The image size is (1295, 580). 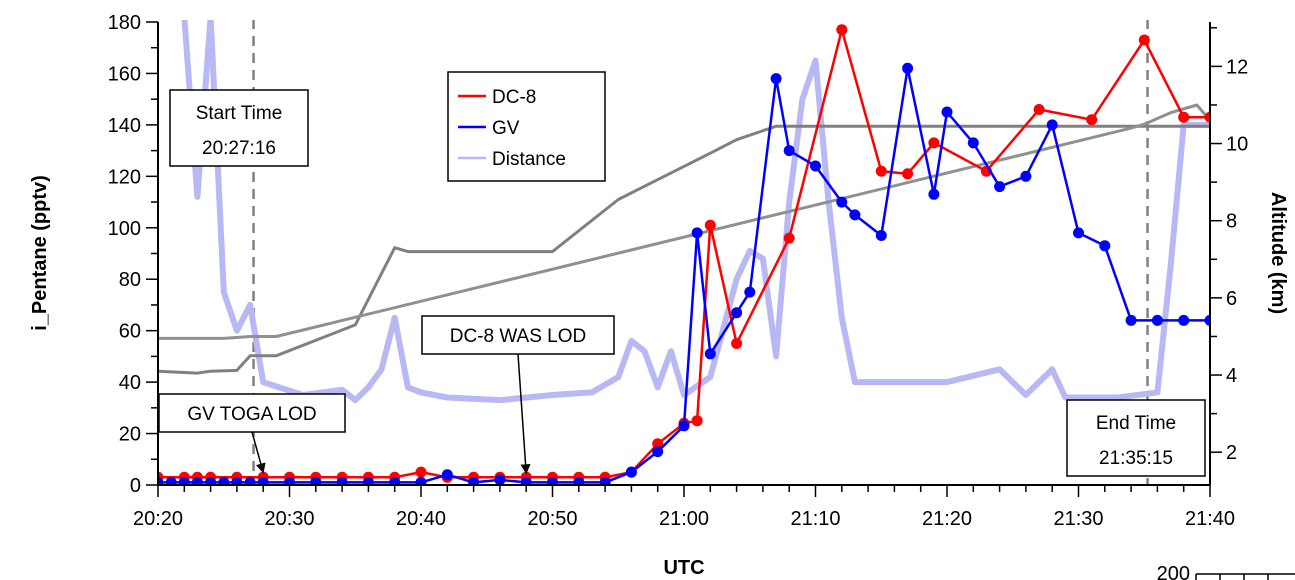 What do you see at coordinates (684, 519) in the screenshot?
I see `x-tick-label: 21:00` at bounding box center [684, 519].